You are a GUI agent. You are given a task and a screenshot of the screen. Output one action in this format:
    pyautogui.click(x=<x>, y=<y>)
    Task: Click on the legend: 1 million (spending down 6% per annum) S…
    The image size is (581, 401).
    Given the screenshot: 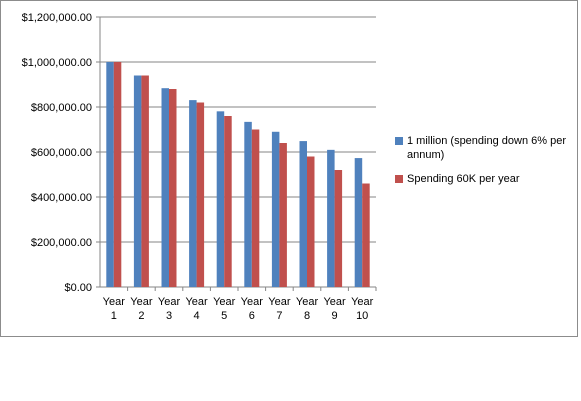 What is the action you would take?
    pyautogui.click(x=485, y=165)
    